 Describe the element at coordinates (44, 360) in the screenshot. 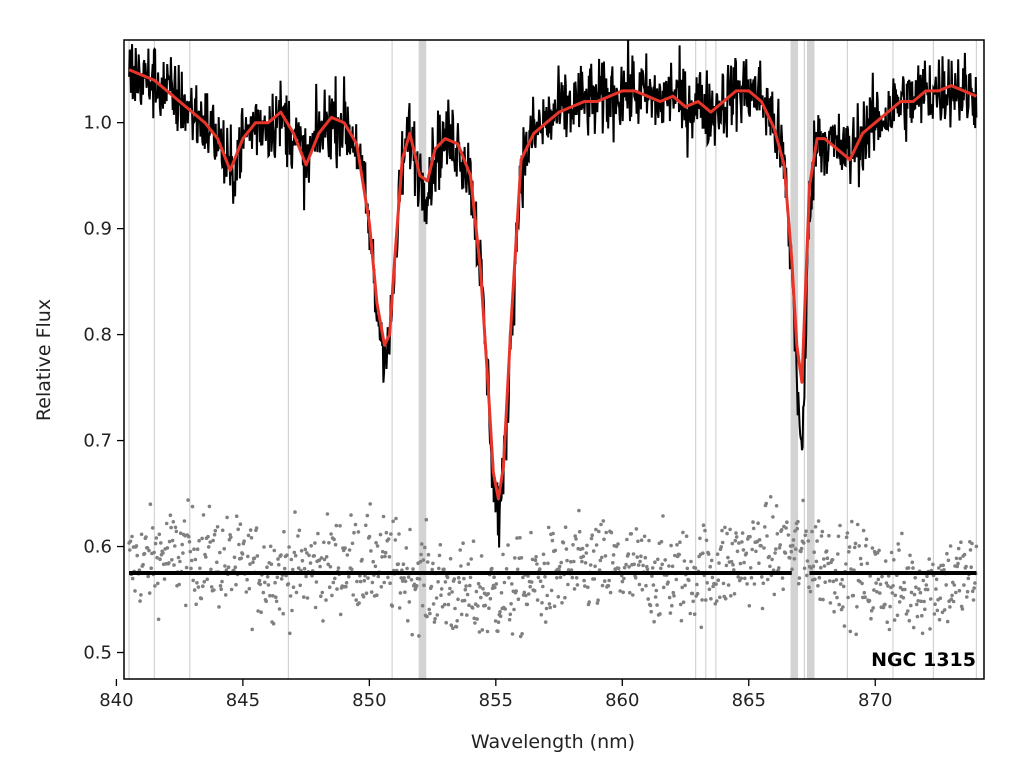

I see `y-axis-label: Relative Flux` at that location.